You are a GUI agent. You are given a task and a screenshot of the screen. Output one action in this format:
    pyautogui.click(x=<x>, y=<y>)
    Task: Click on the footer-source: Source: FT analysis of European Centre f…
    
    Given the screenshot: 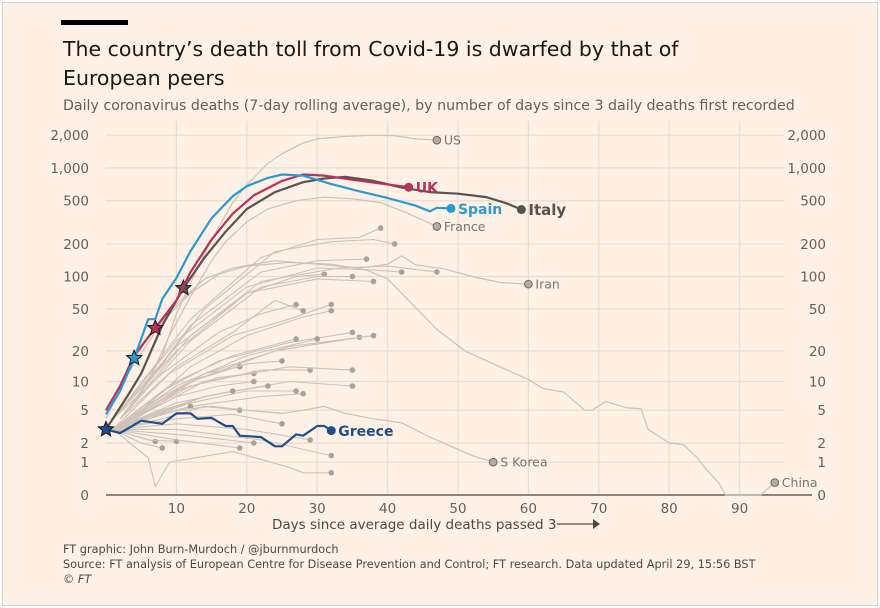 What is the action you would take?
    pyautogui.click(x=409, y=564)
    